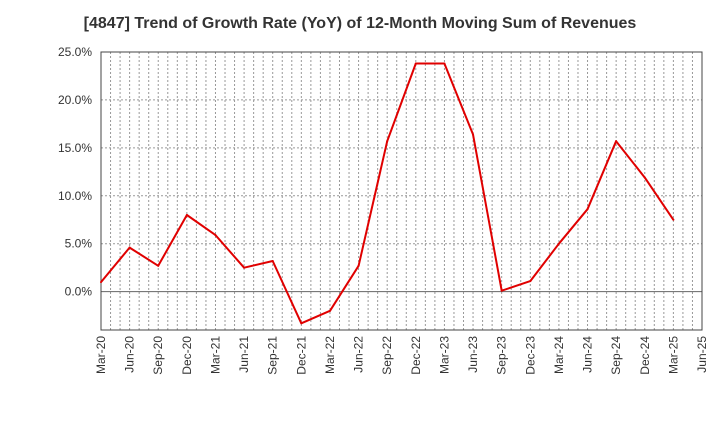 The height and width of the screenshot is (440, 720). Describe the element at coordinates (158, 355) in the screenshot. I see `x-tick-label: Sep-20` at that location.